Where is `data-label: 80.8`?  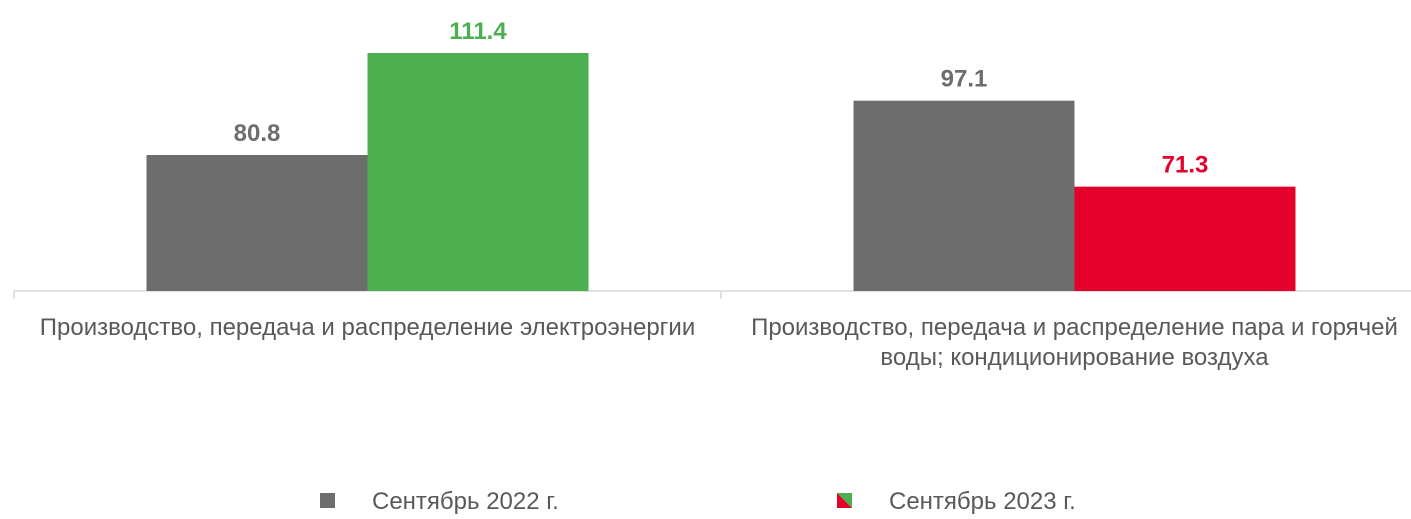 data-label: 80.8 is located at coordinates (257, 133).